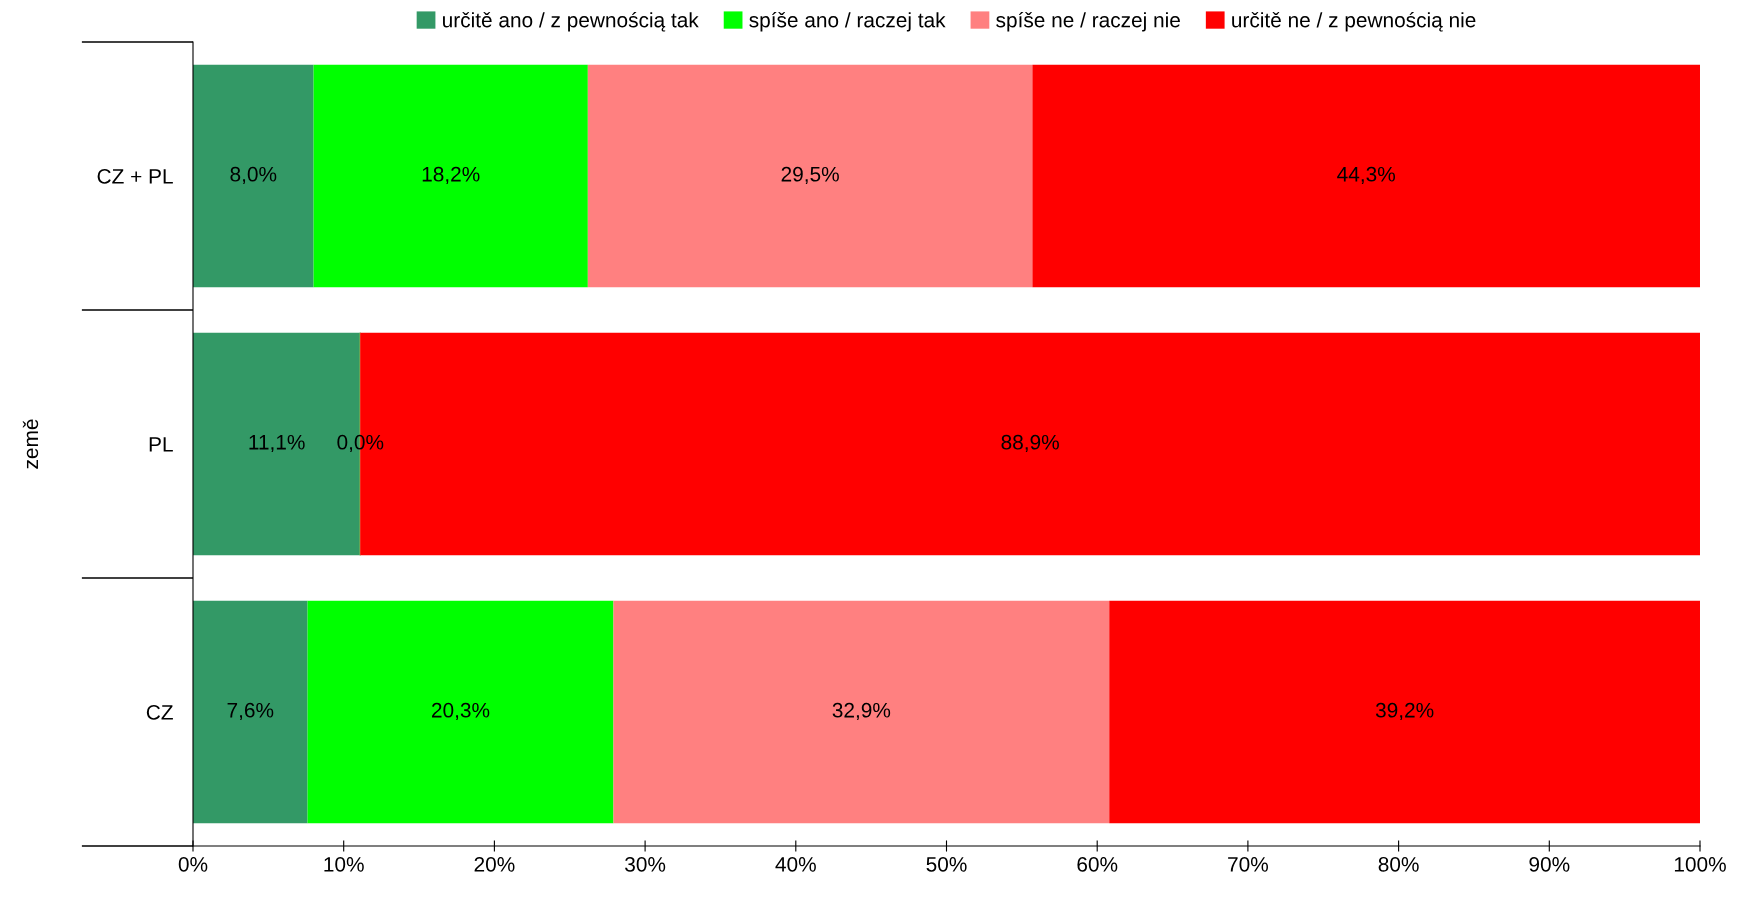 The width and height of the screenshot is (1741, 899). Describe the element at coordinates (1404, 711) in the screenshot. I see `data-label: 39,2%` at that location.